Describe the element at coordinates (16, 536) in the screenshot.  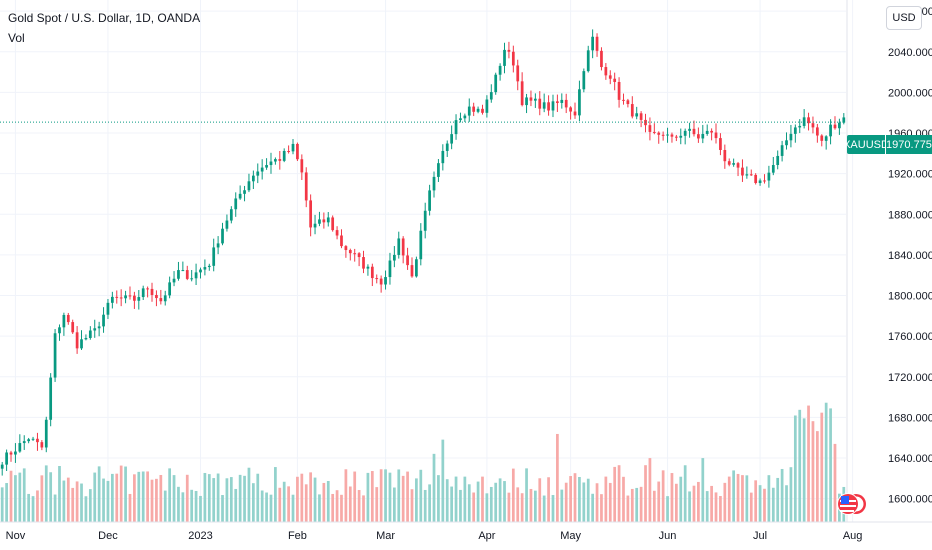
I see `time-tick-label: Nov` at that location.